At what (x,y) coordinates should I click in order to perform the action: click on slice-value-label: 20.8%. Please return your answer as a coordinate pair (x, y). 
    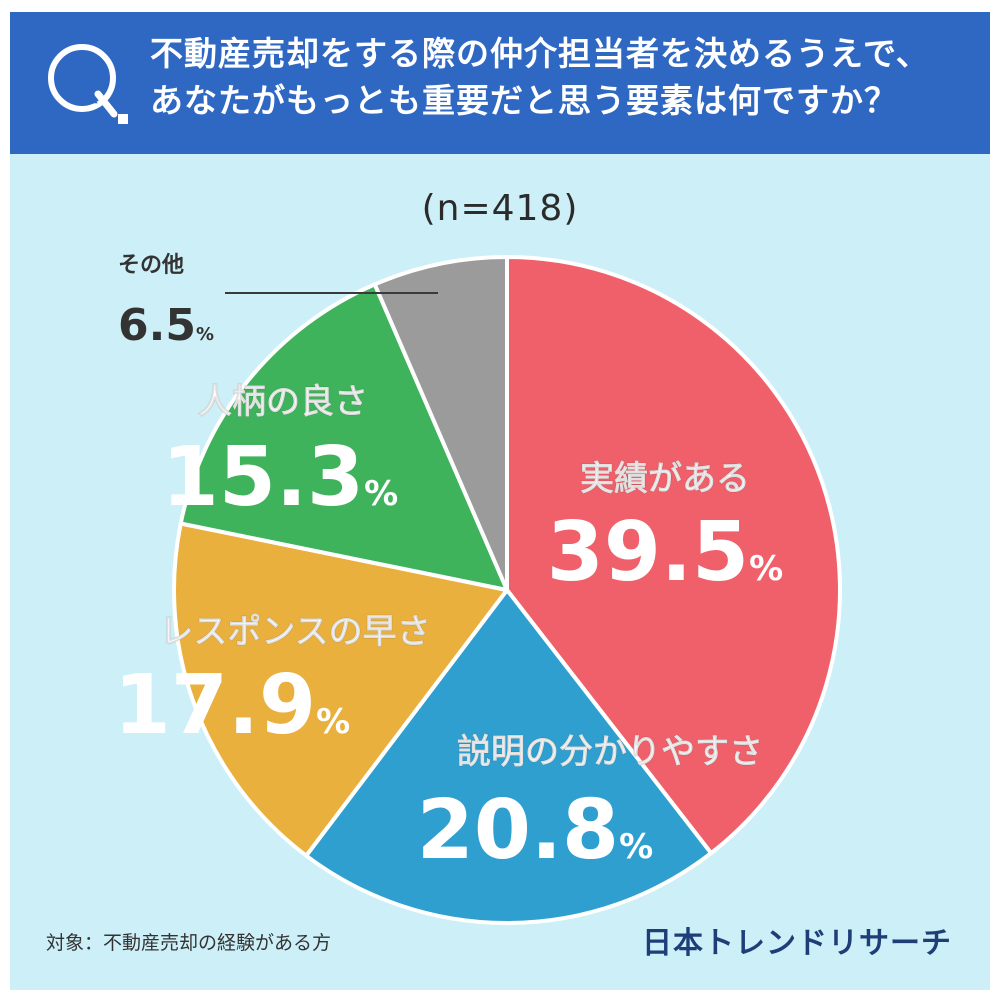
    Looking at the image, I should click on (535, 830).